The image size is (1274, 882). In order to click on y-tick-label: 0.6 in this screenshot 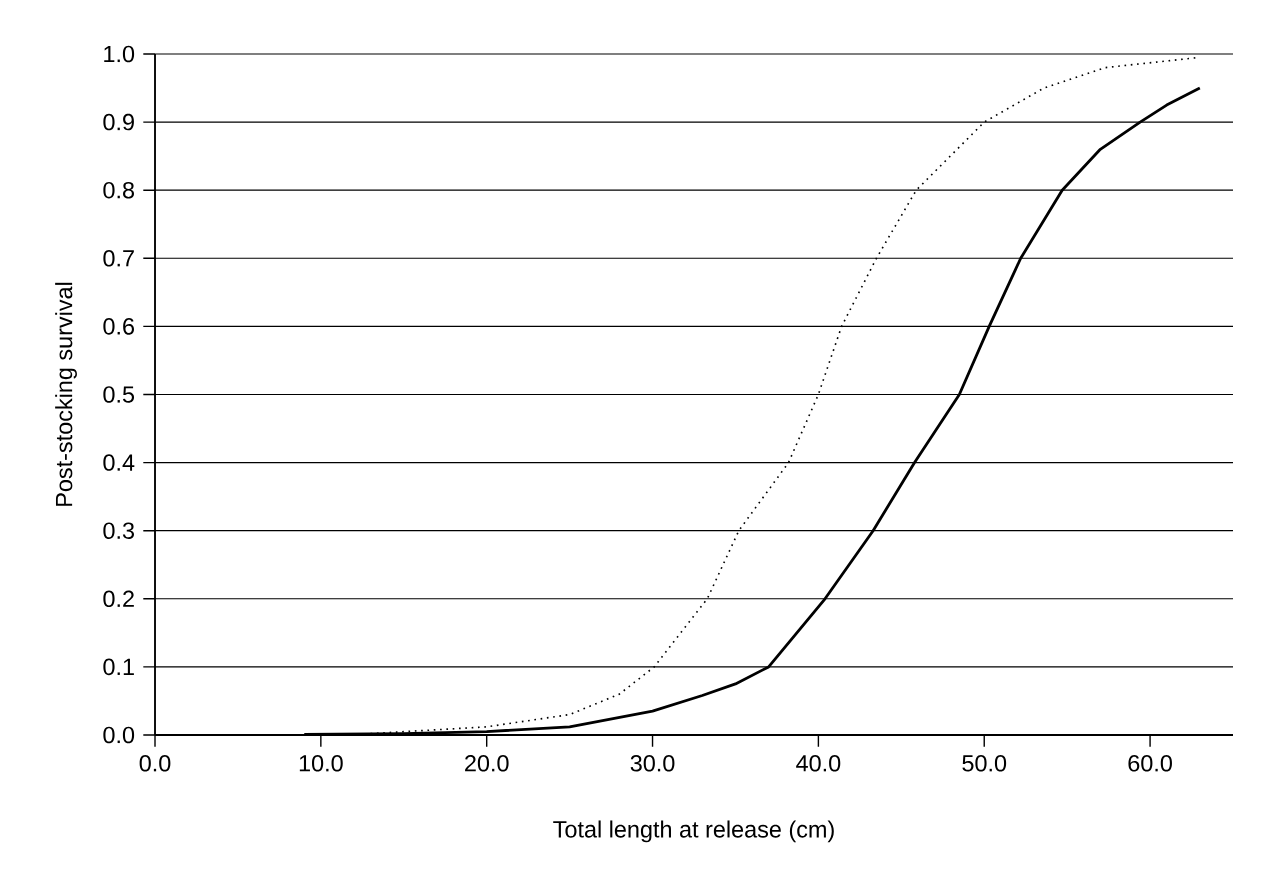, I will do `click(118, 326)`.